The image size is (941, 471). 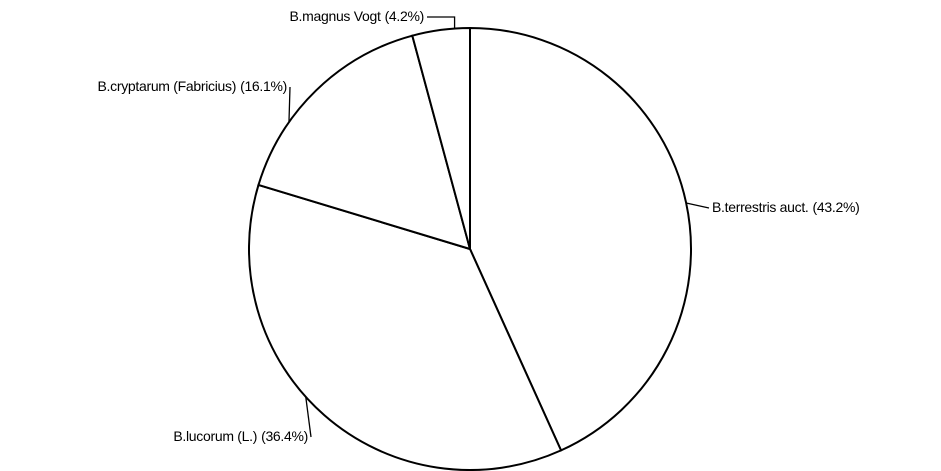 I want to click on slice-label: B.lucorum (L.) (36.4%), so click(x=240, y=436).